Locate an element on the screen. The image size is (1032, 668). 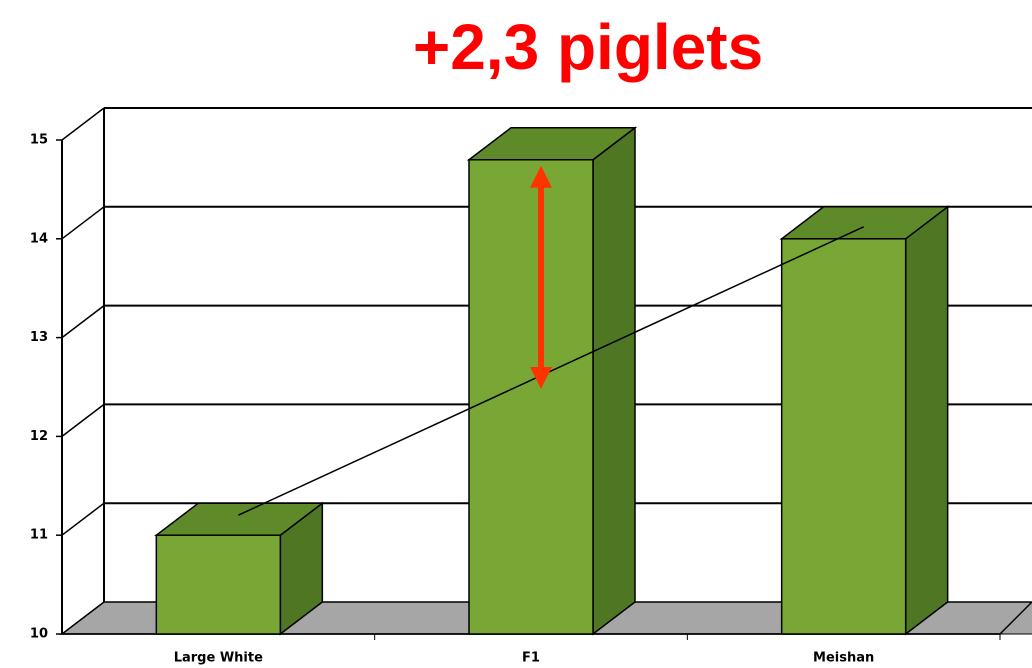
chart-title: +2,3 piglets is located at coordinates (588, 47).